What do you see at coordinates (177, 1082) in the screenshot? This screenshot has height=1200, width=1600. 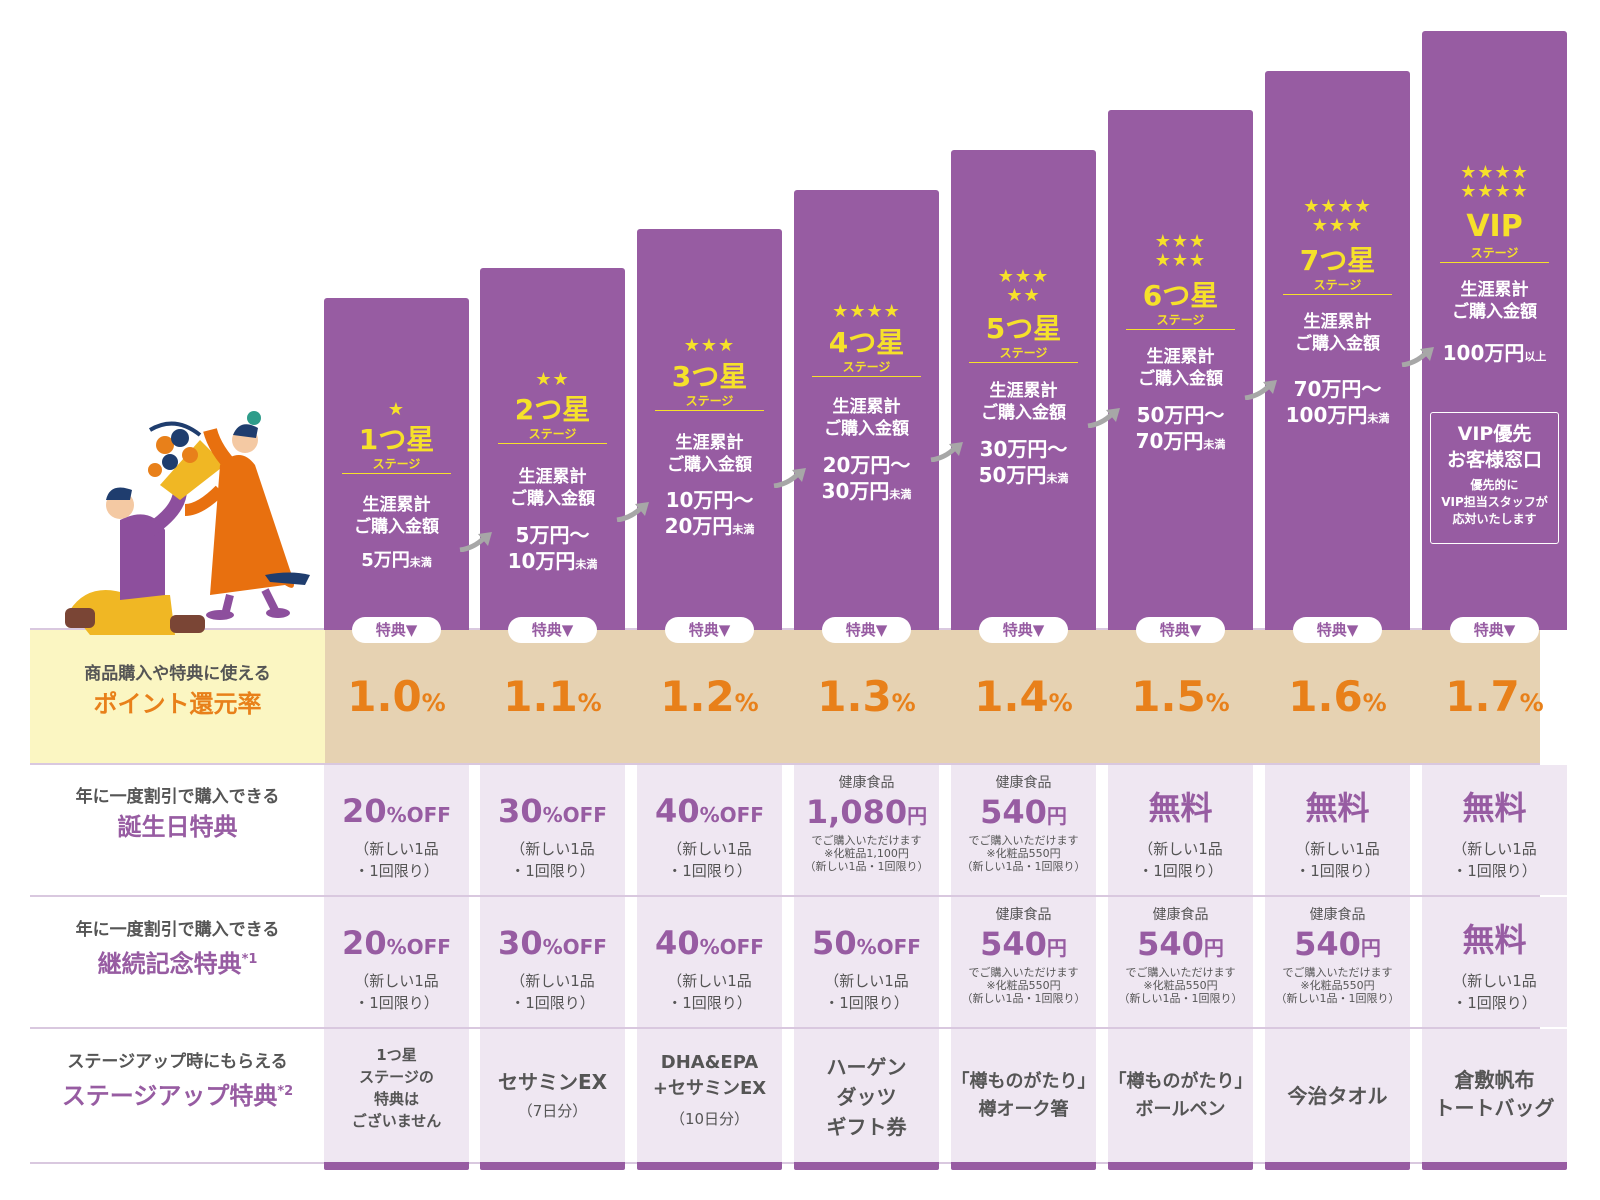 I see `row-header-stageup: ステージアップ時にもらえる ステージアップ特典*2` at bounding box center [177, 1082].